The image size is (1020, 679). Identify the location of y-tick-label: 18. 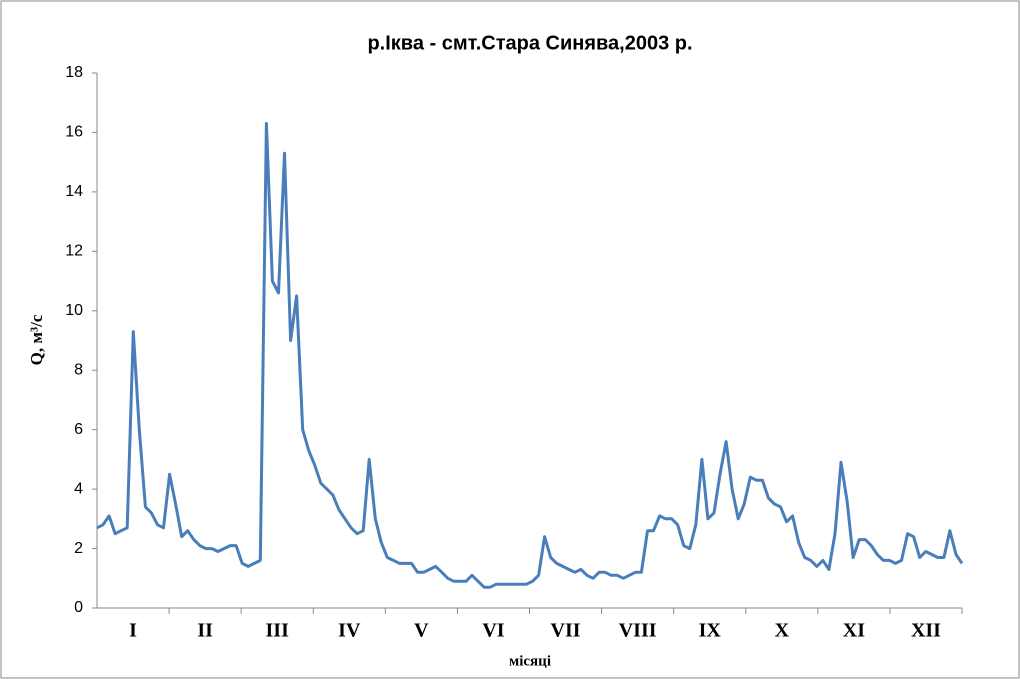
(74, 72).